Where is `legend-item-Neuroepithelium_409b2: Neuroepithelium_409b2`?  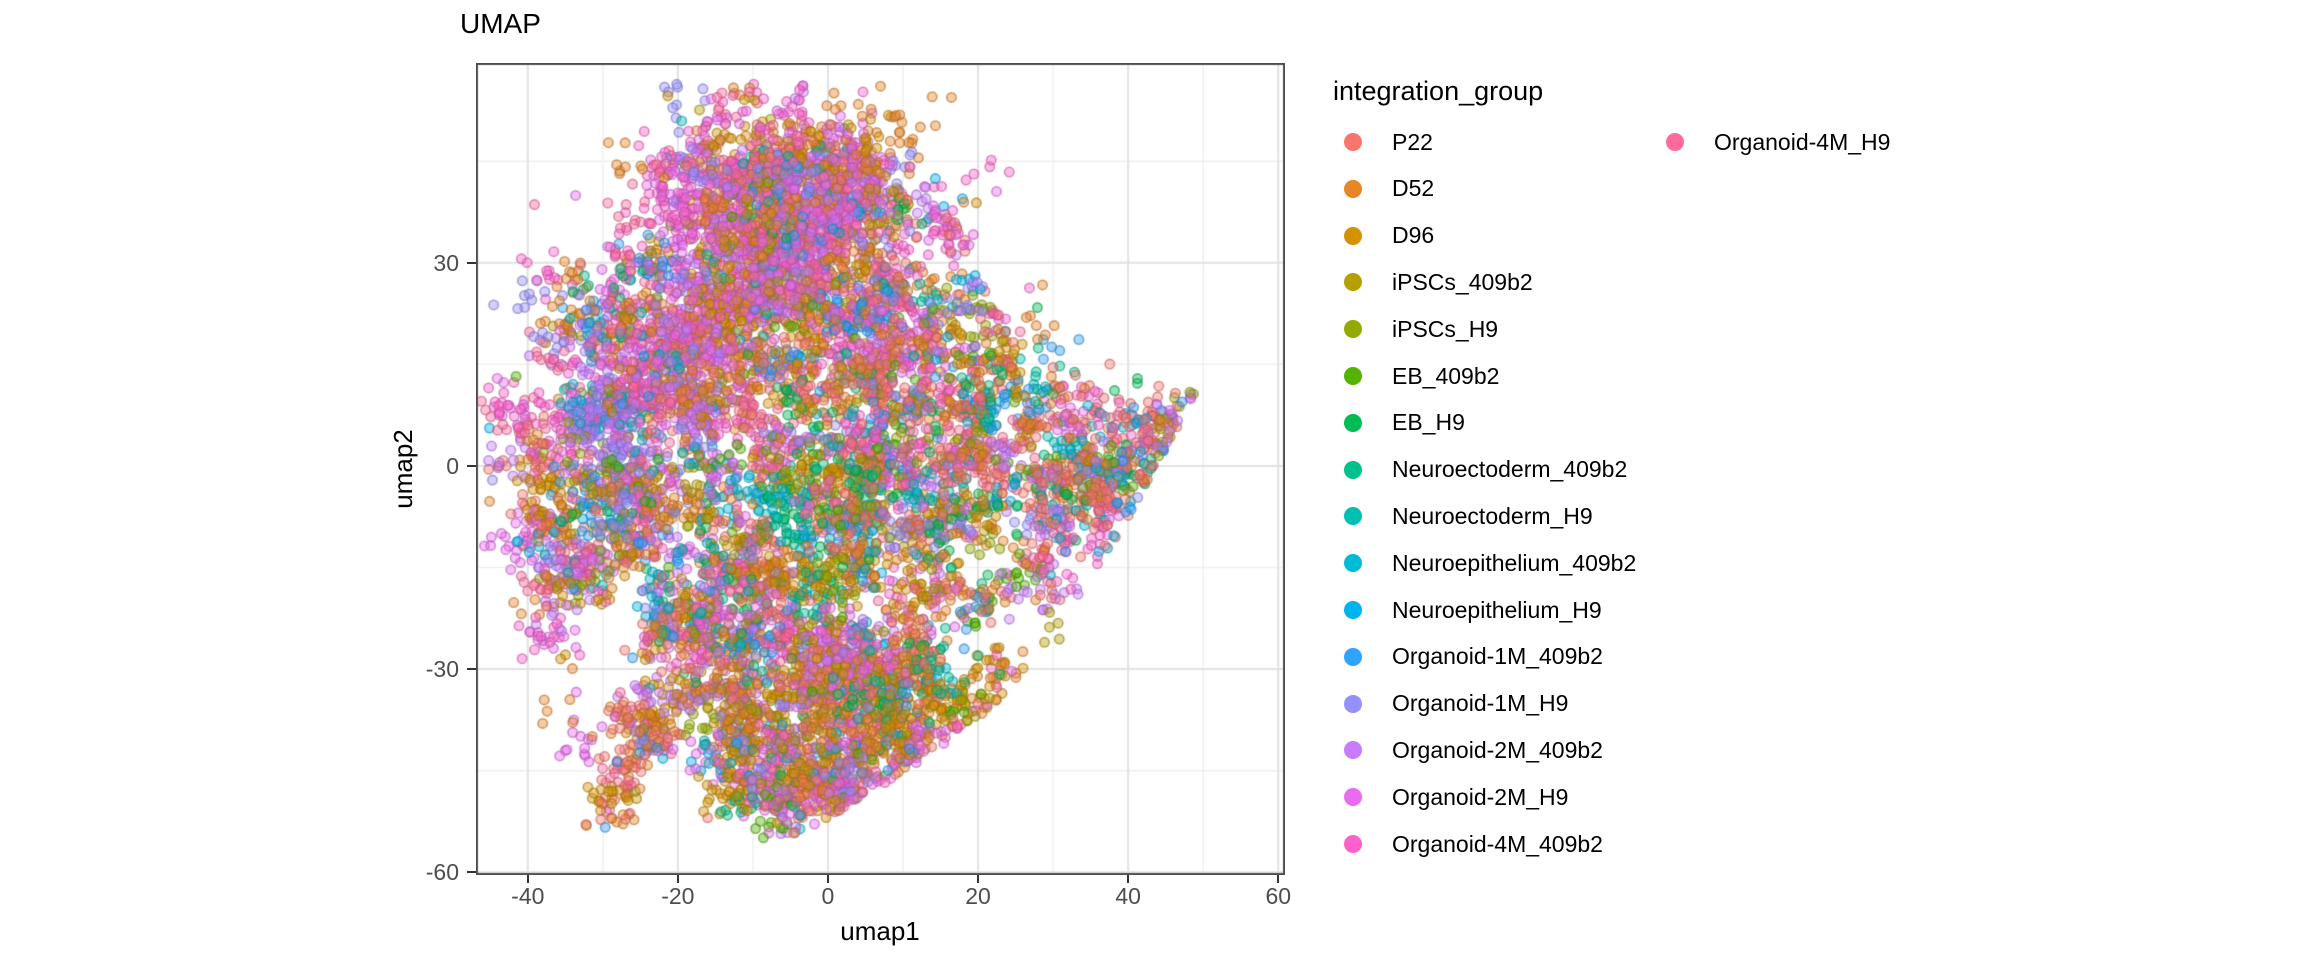 legend-item-Neuroepithelium_409b2: Neuroepithelium_409b2 is located at coordinates (1490, 563).